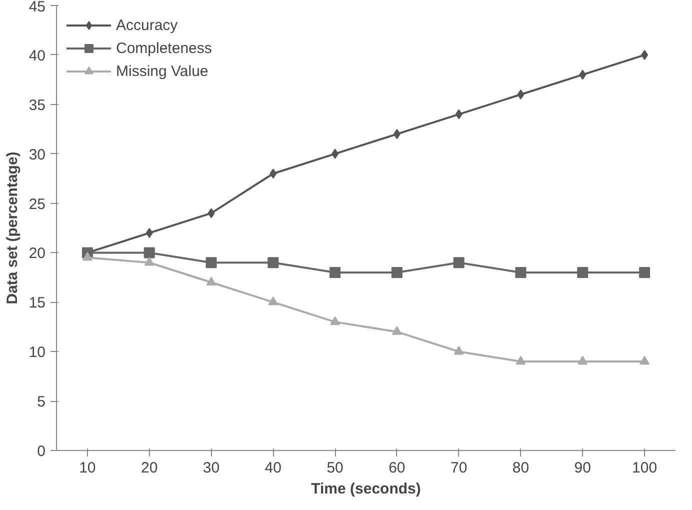 The height and width of the screenshot is (510, 692). Describe the element at coordinates (397, 468) in the screenshot. I see `x-tick-label: 60` at that location.